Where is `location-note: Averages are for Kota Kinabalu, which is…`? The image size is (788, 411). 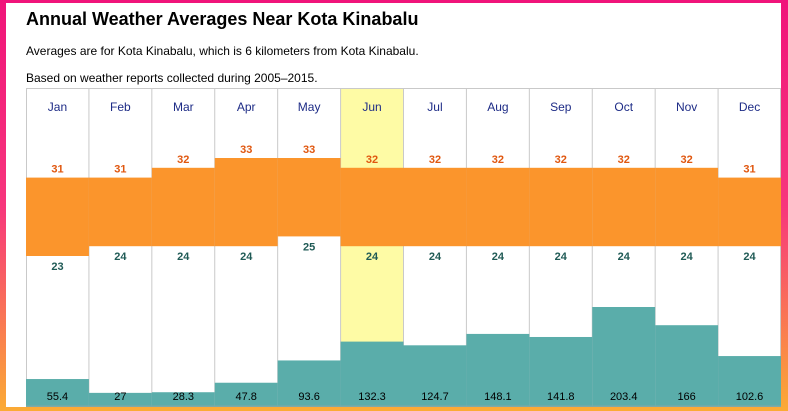
location-note: Averages are for Kota Kinabalu, which is… is located at coordinates (222, 51).